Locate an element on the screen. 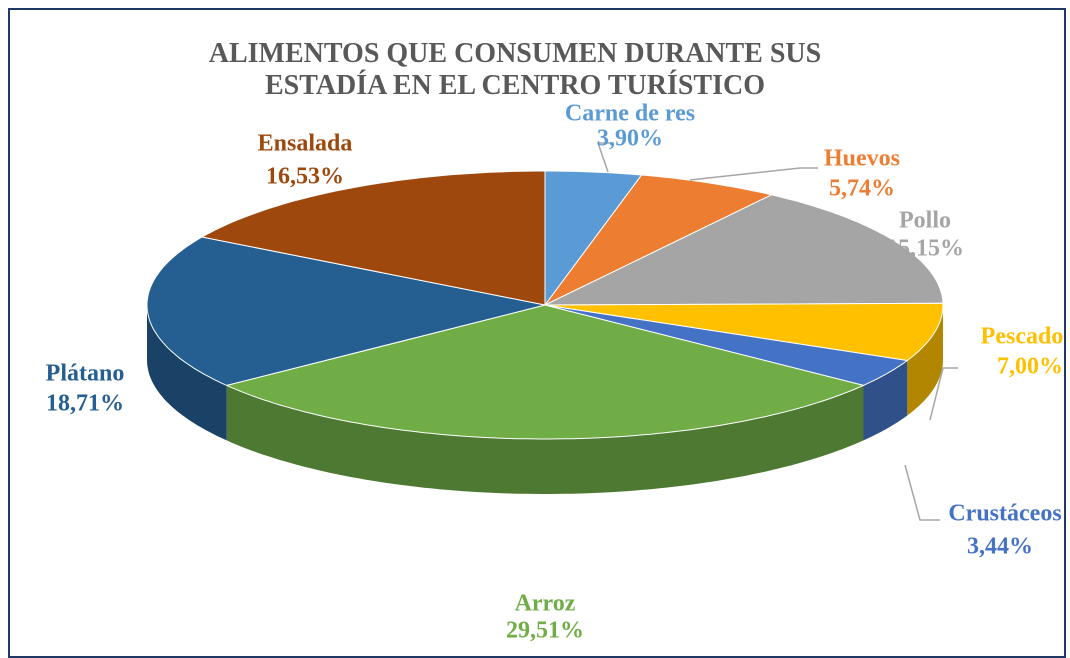 This screenshot has height=658, width=1070. category-label: Crustáceos is located at coordinates (1004, 514).